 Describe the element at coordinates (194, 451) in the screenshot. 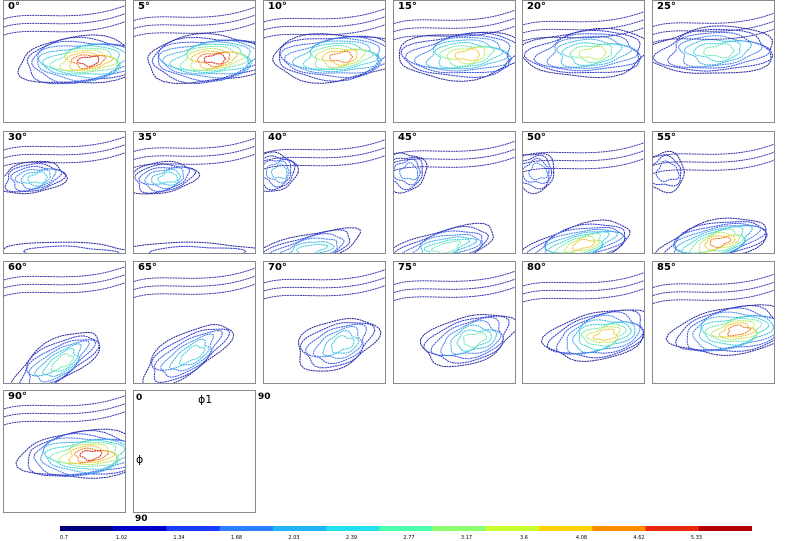

I see `axis-key-panel: 0 ϕ1 ϕ` at that location.